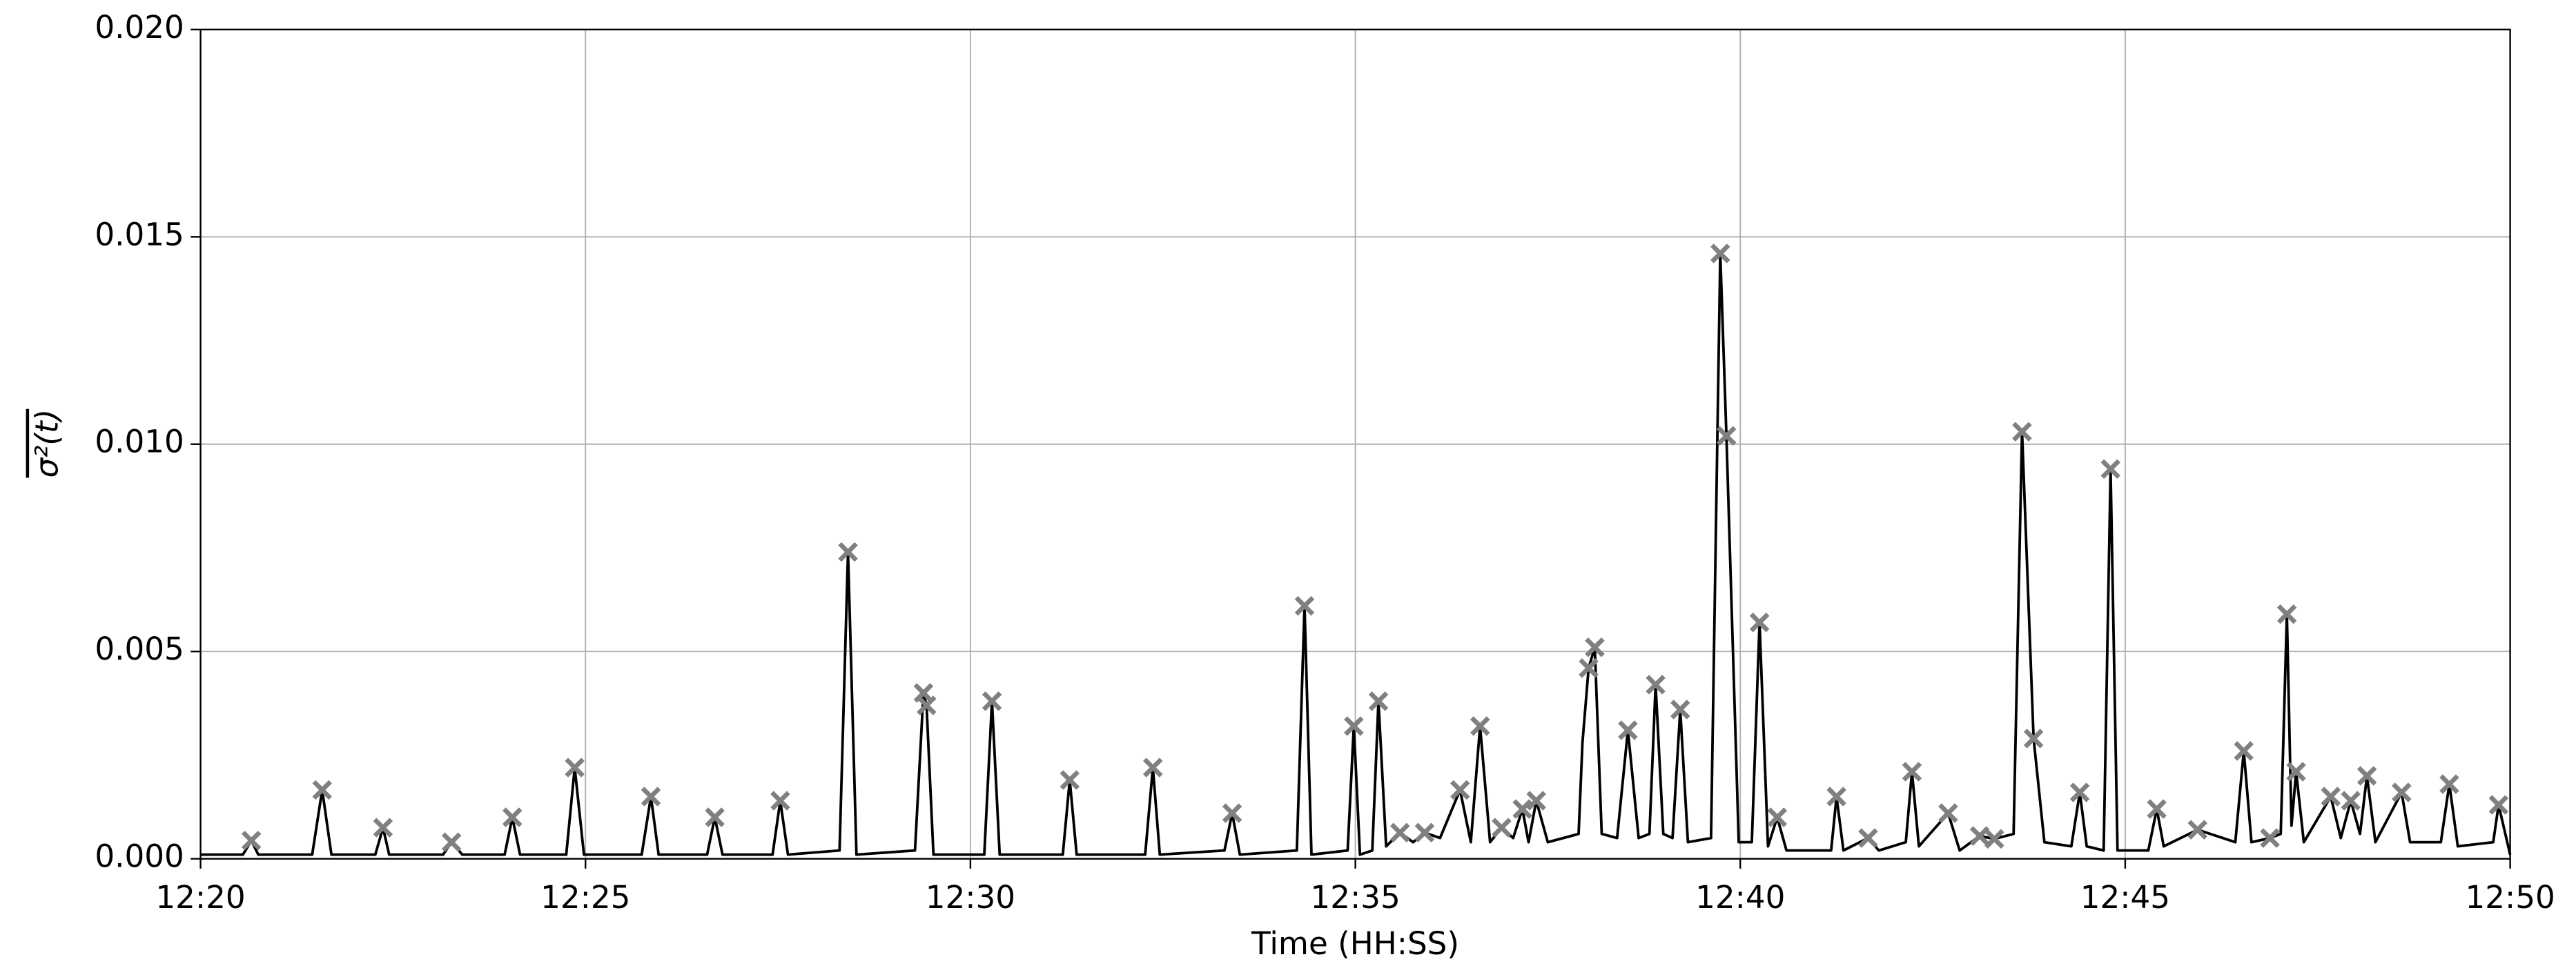  Describe the element at coordinates (1355, 898) in the screenshot. I see `x-tick-label: 12:35` at that location.